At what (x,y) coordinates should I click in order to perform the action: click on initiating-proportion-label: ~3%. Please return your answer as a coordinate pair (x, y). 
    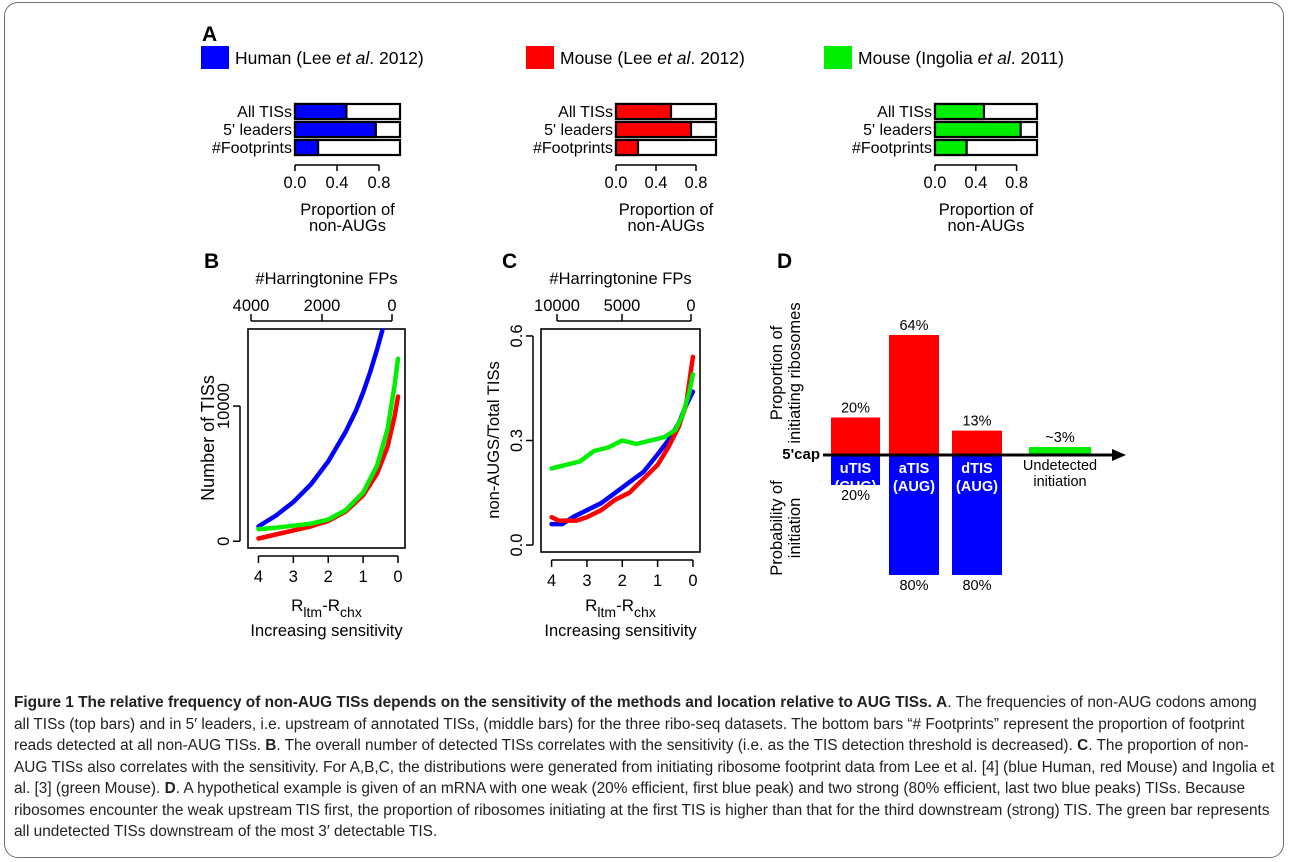
    Looking at the image, I should click on (1060, 438).